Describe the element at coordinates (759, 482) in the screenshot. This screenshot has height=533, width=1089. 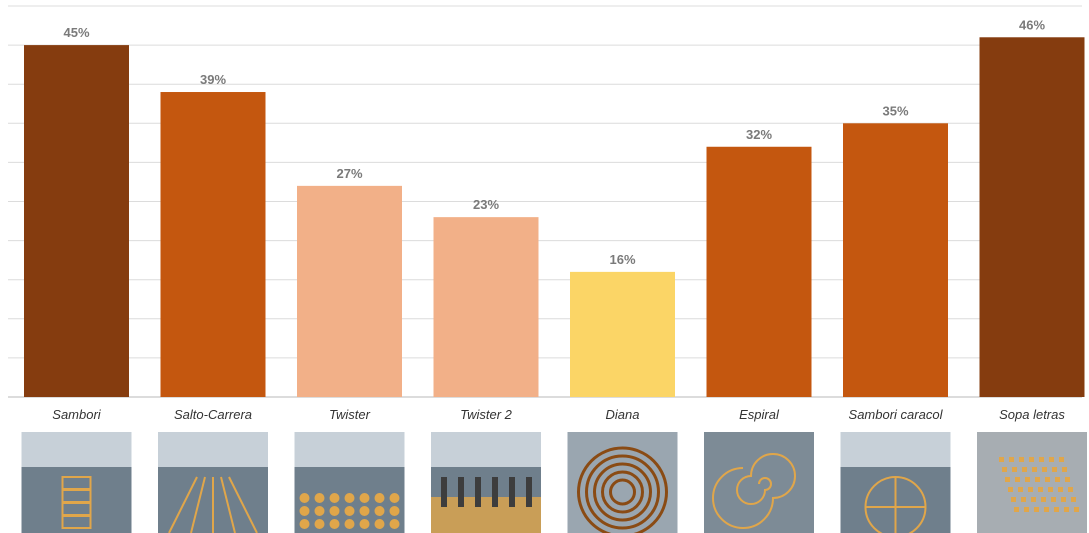
I see `spiral-photo-icon` at that location.